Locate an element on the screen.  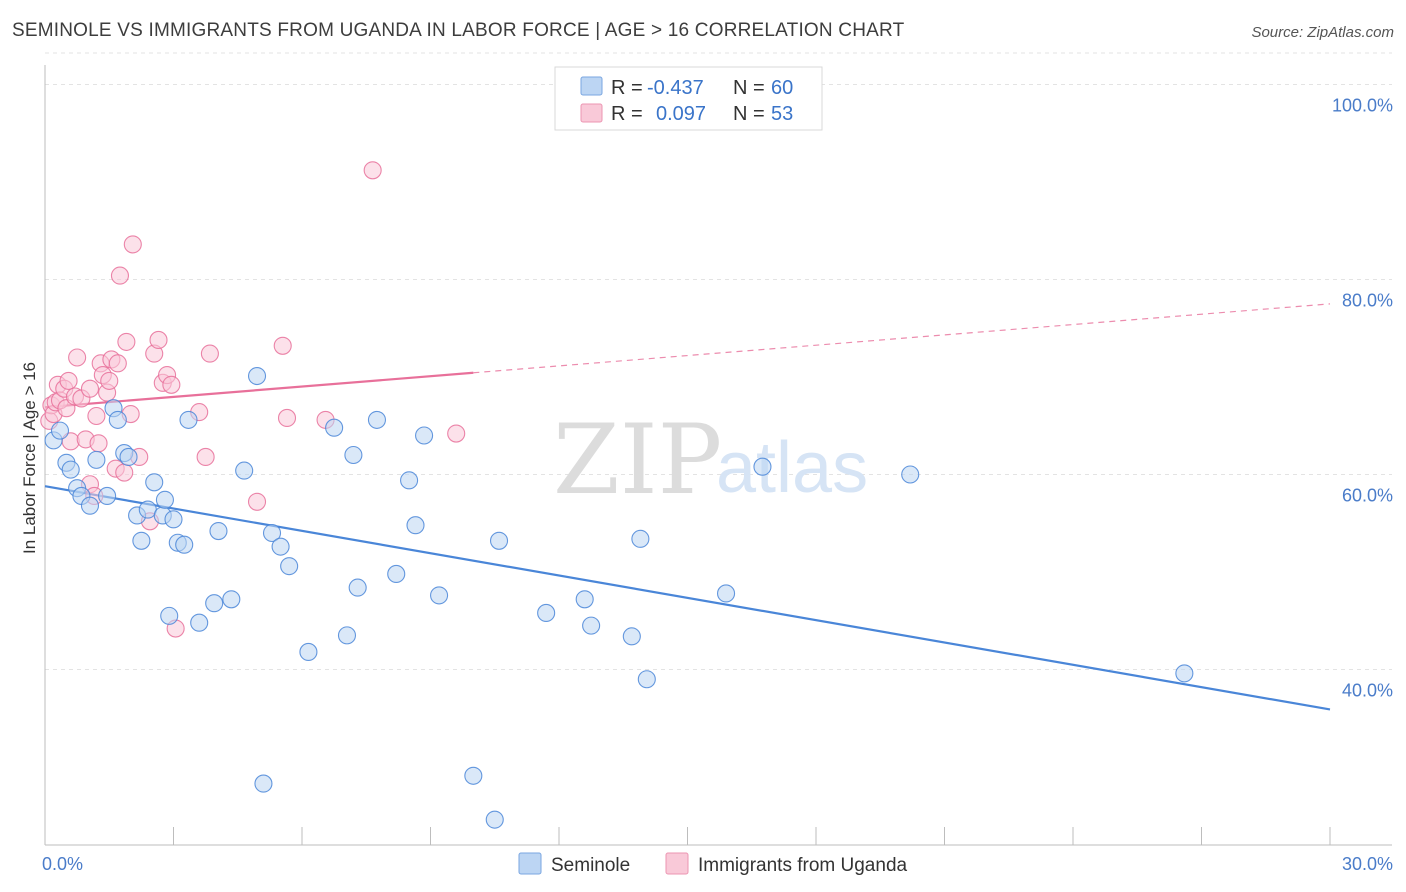
legend-n-label-1: N = is located at coordinates (749, 88).